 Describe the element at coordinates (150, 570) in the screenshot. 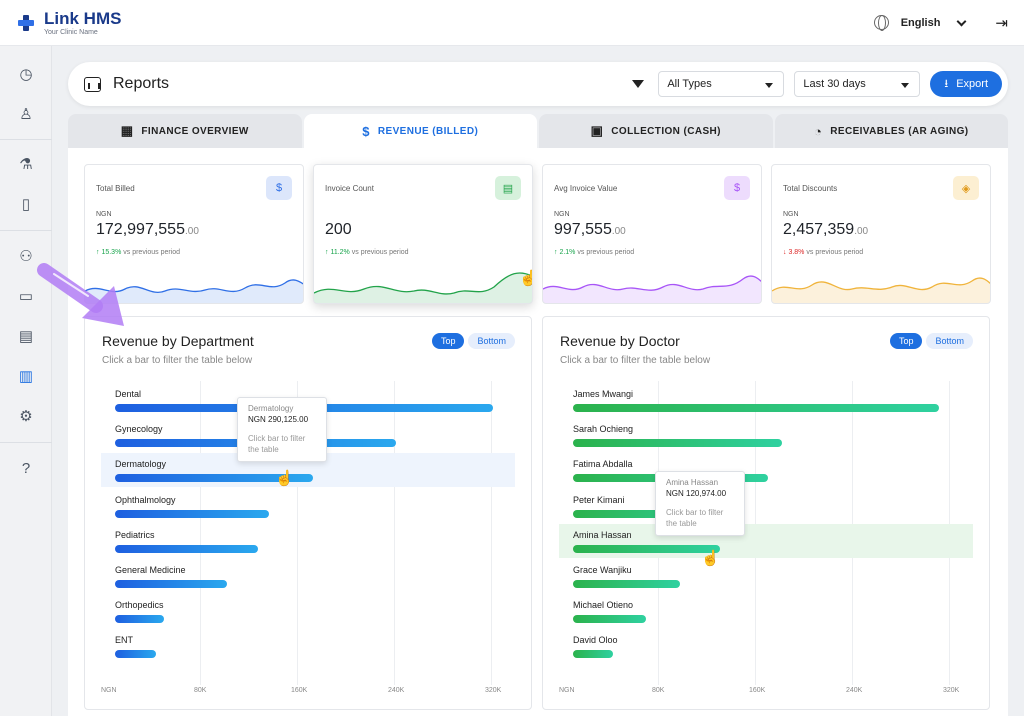

I see `bar-label: General Medicine` at that location.